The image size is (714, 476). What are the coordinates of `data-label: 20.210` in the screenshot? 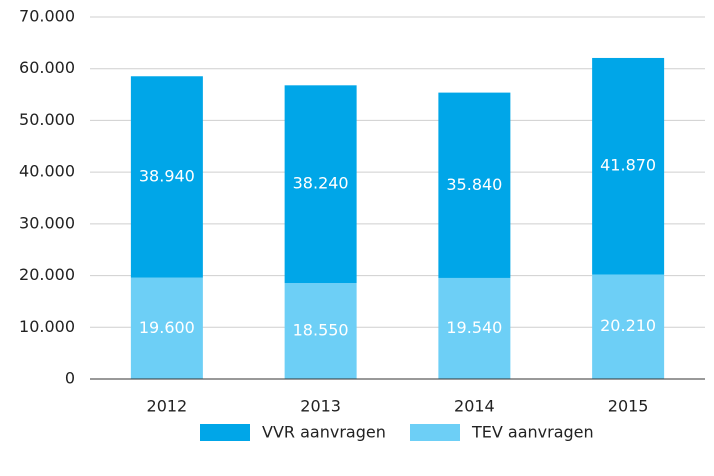 It's located at (628, 325).